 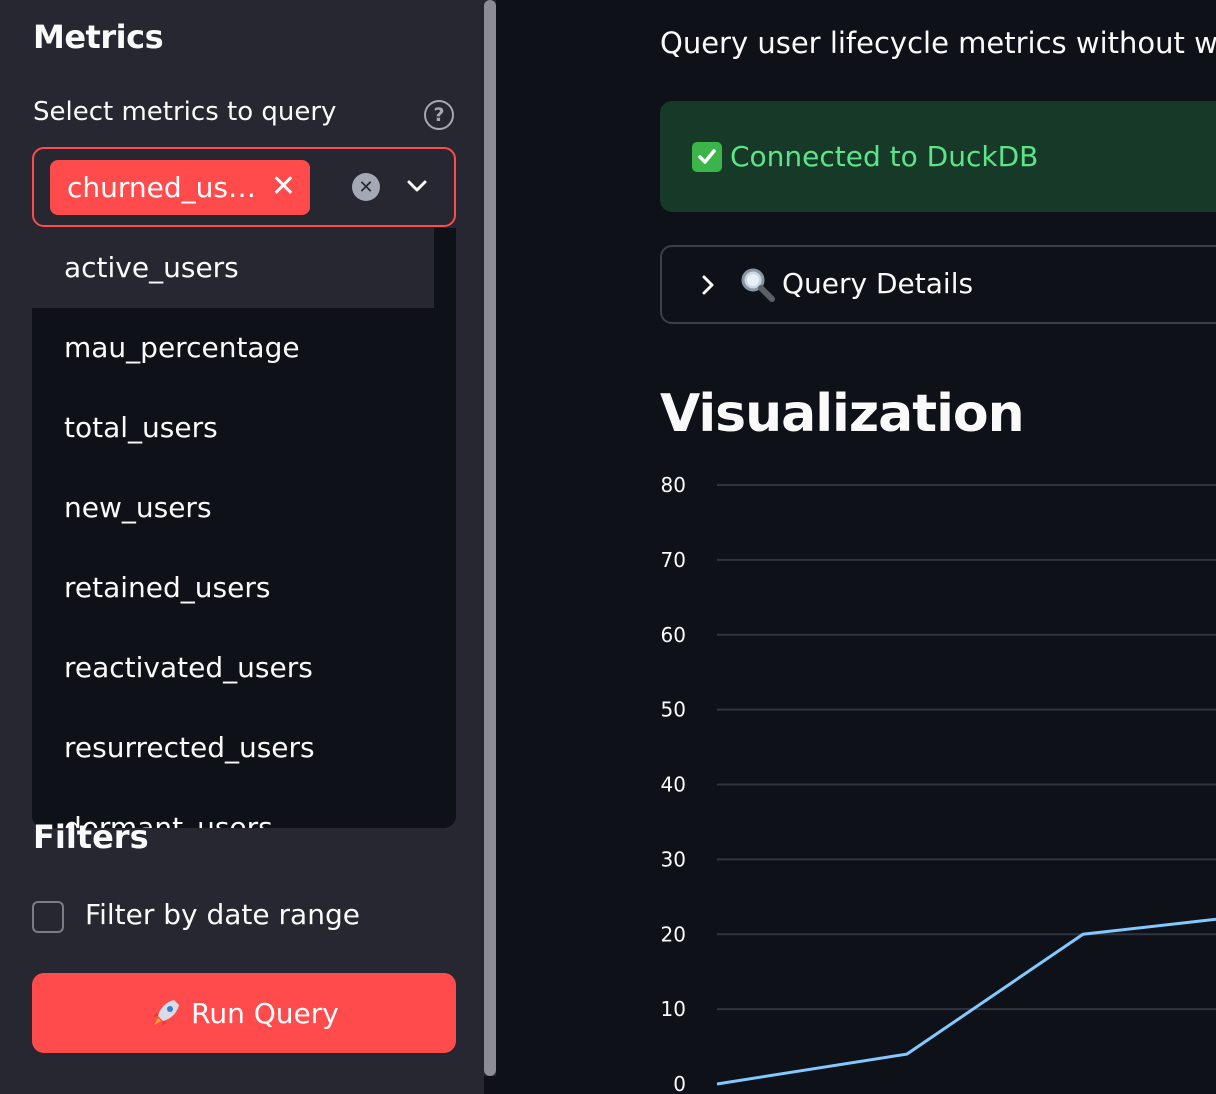 I want to click on filters-title: Filters, so click(x=91, y=837).